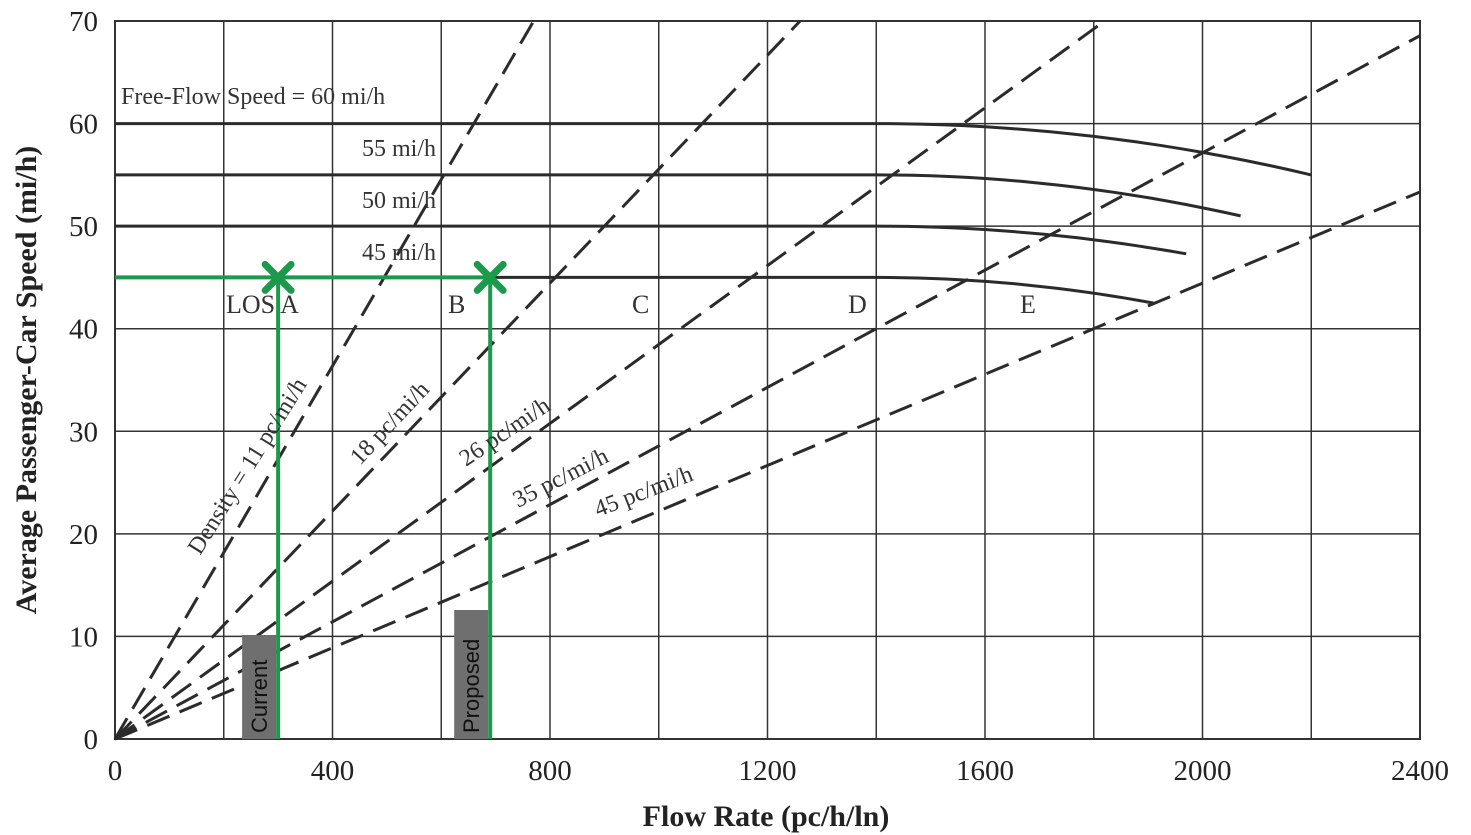 The width and height of the screenshot is (1471, 835). I want to click on density-11-label: Density = 11 pc/mi/h, so click(247, 467).